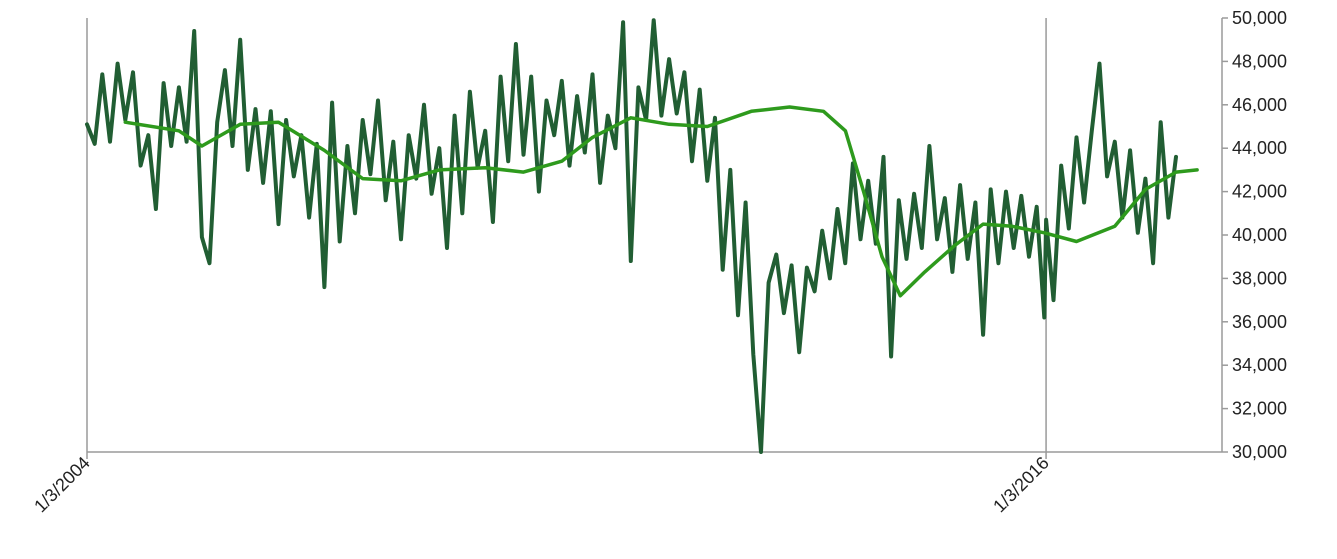  What do you see at coordinates (1259, 278) in the screenshot?
I see `y-tick-label: 38,000` at bounding box center [1259, 278].